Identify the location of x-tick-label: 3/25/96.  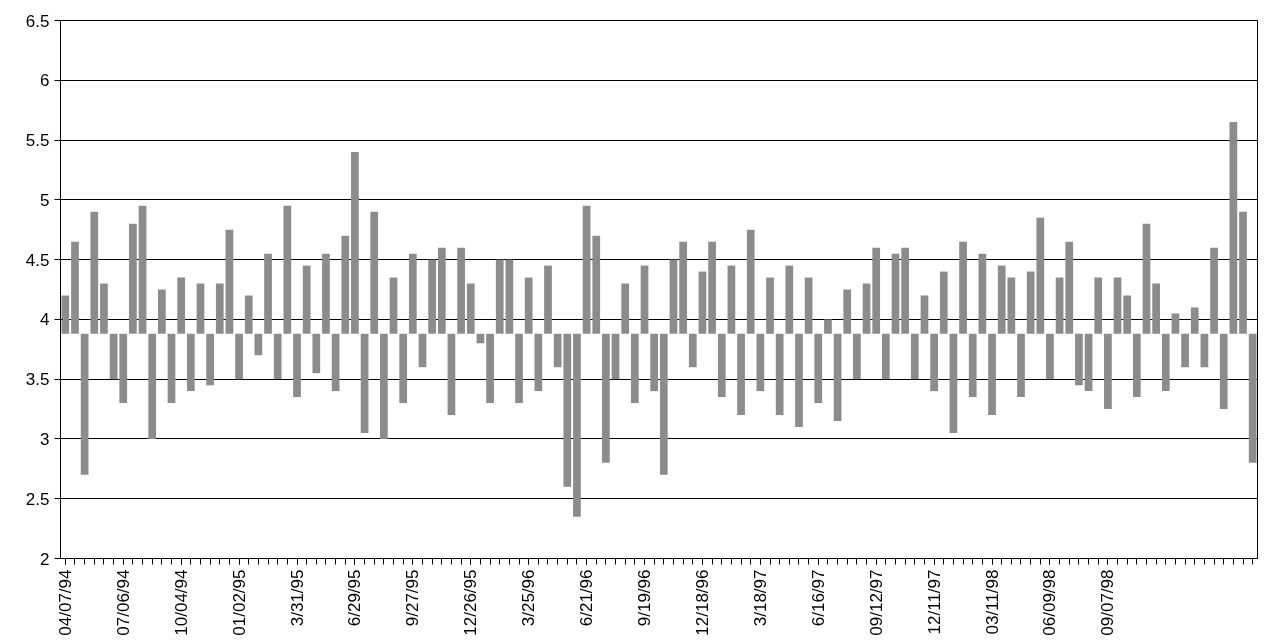
(529, 598).